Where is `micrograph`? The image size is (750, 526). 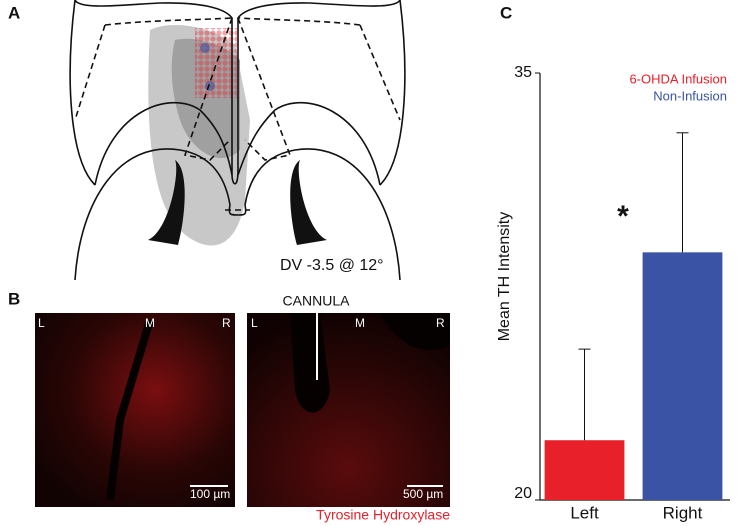
micrograph is located at coordinates (135, 410).